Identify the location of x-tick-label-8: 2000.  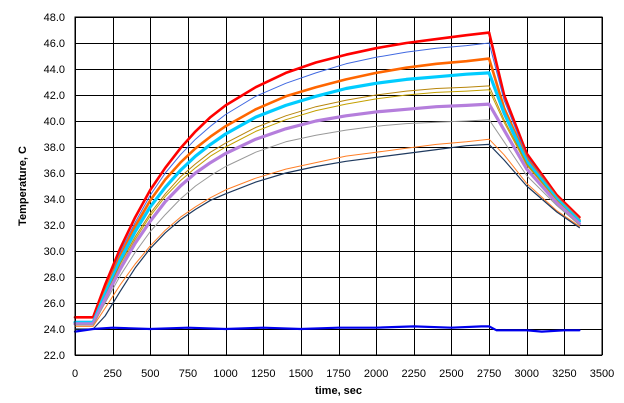
(376, 374).